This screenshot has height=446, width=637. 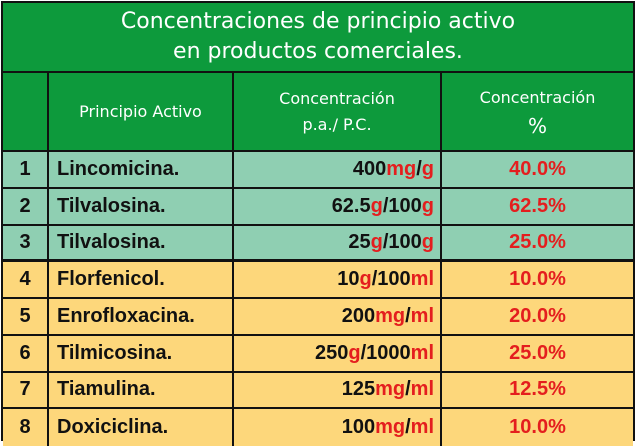 What do you see at coordinates (537, 97) in the screenshot?
I see `header-porcentaje-label: Concentración` at bounding box center [537, 97].